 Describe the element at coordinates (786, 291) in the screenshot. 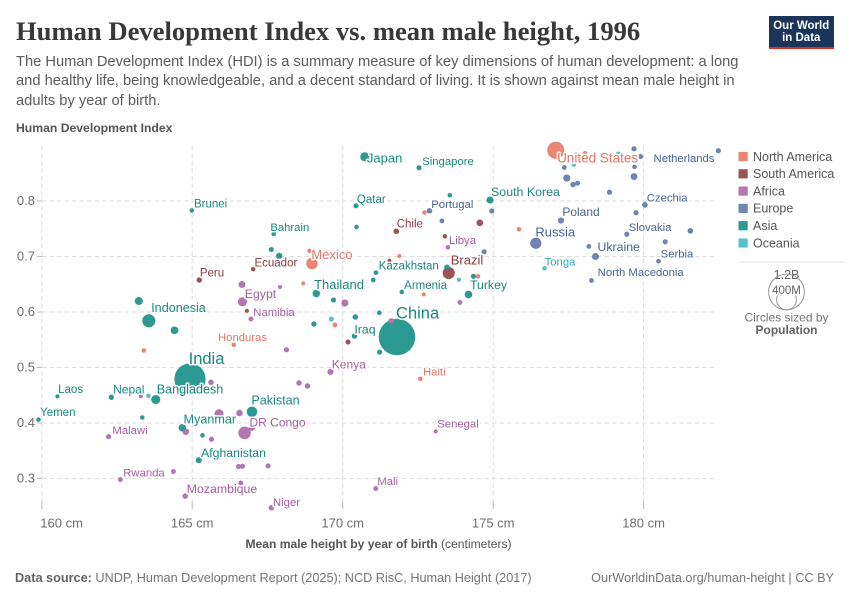

I see `svg-text: 400M` at that location.